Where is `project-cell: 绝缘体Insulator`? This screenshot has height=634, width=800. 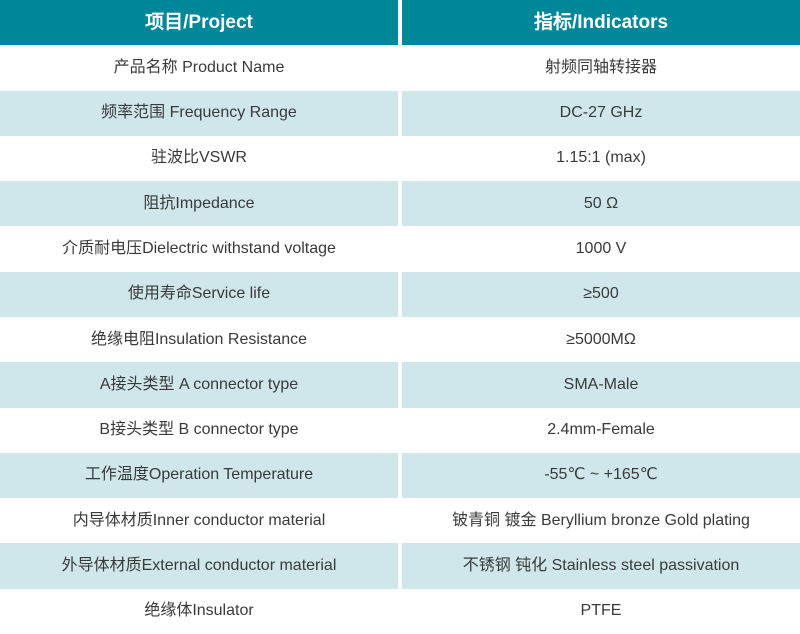
project-cell: 绝缘体Insulator is located at coordinates (199, 611).